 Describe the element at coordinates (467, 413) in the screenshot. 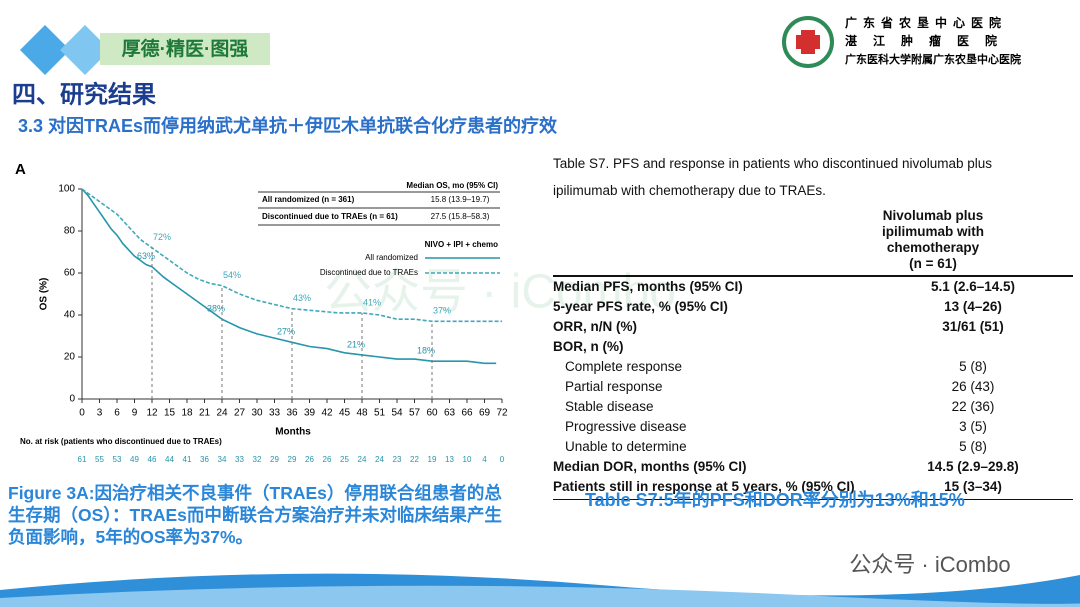

I see `x-tick-label: 66` at that location.